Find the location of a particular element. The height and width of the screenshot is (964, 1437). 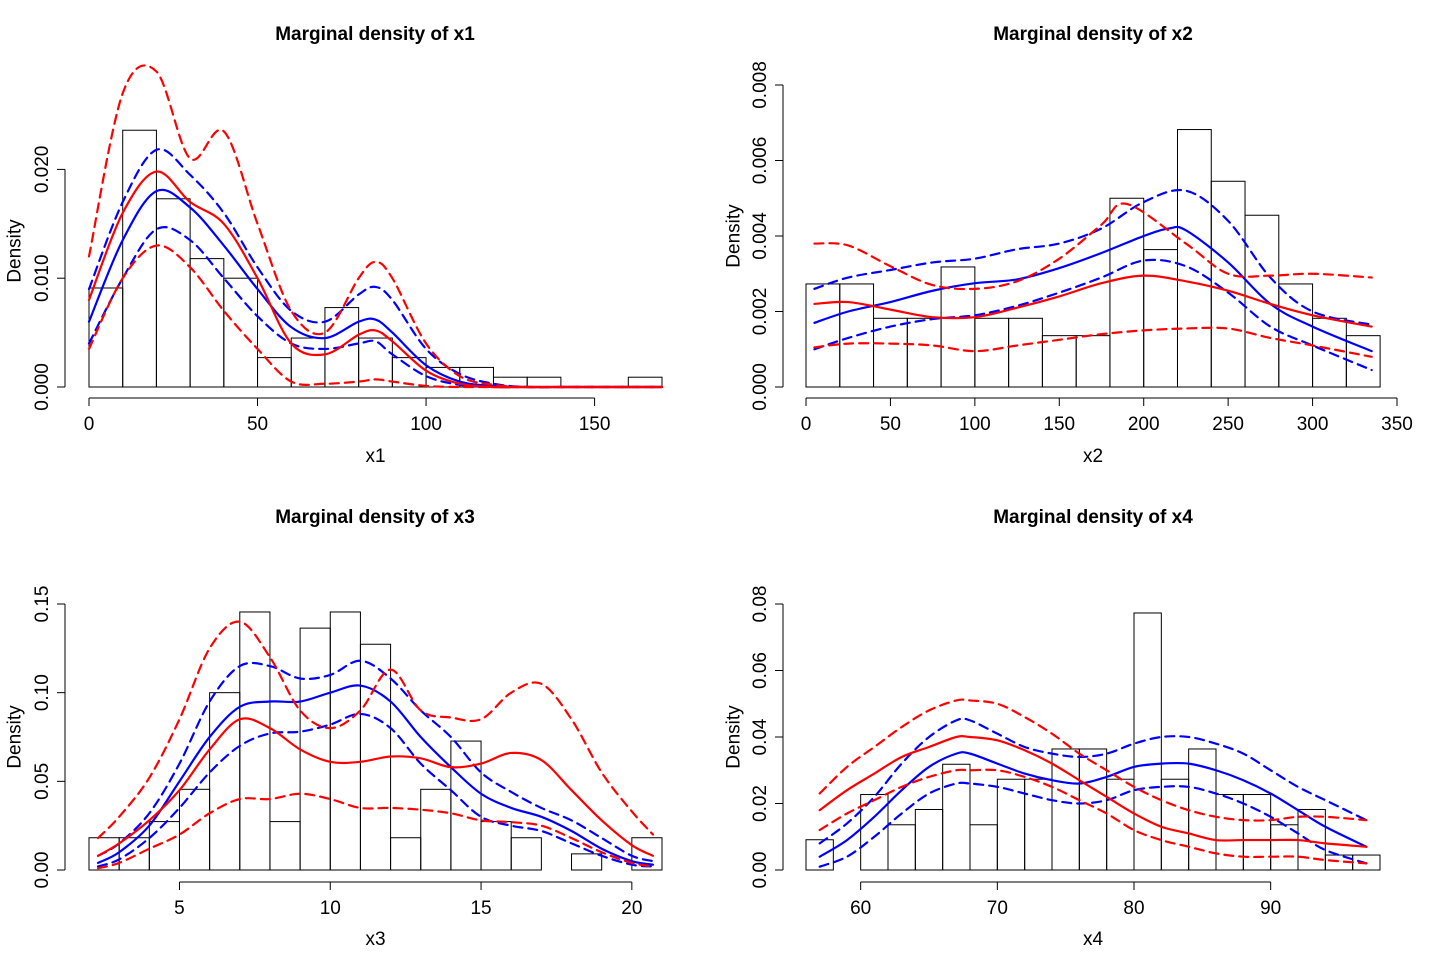

x-axis-label: x4 is located at coordinates (1093, 939).